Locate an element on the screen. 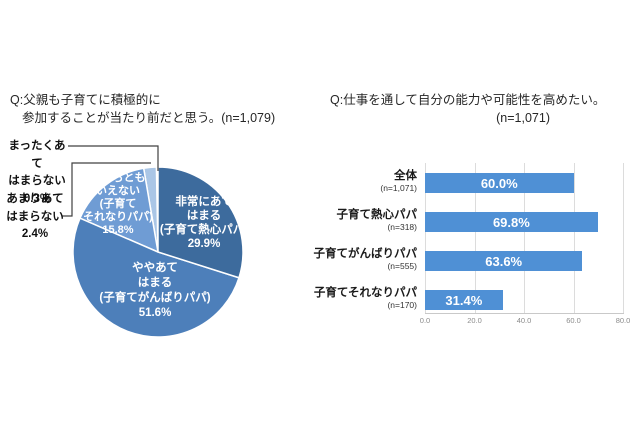 The height and width of the screenshot is (426, 640). leader-line-2.4pct is located at coordinates (106, 189).